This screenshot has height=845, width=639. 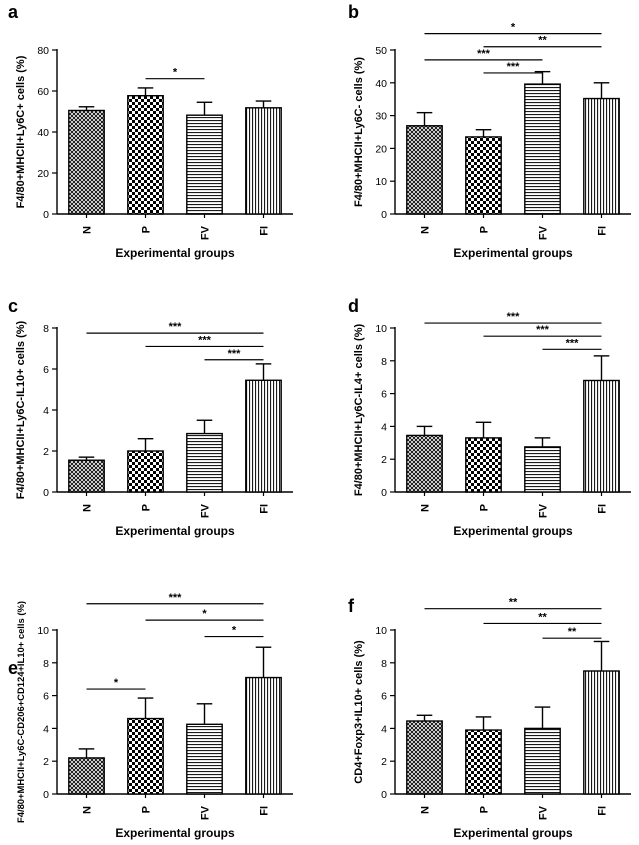 I want to click on panel-b-bar-fv, so click(x=542, y=149).